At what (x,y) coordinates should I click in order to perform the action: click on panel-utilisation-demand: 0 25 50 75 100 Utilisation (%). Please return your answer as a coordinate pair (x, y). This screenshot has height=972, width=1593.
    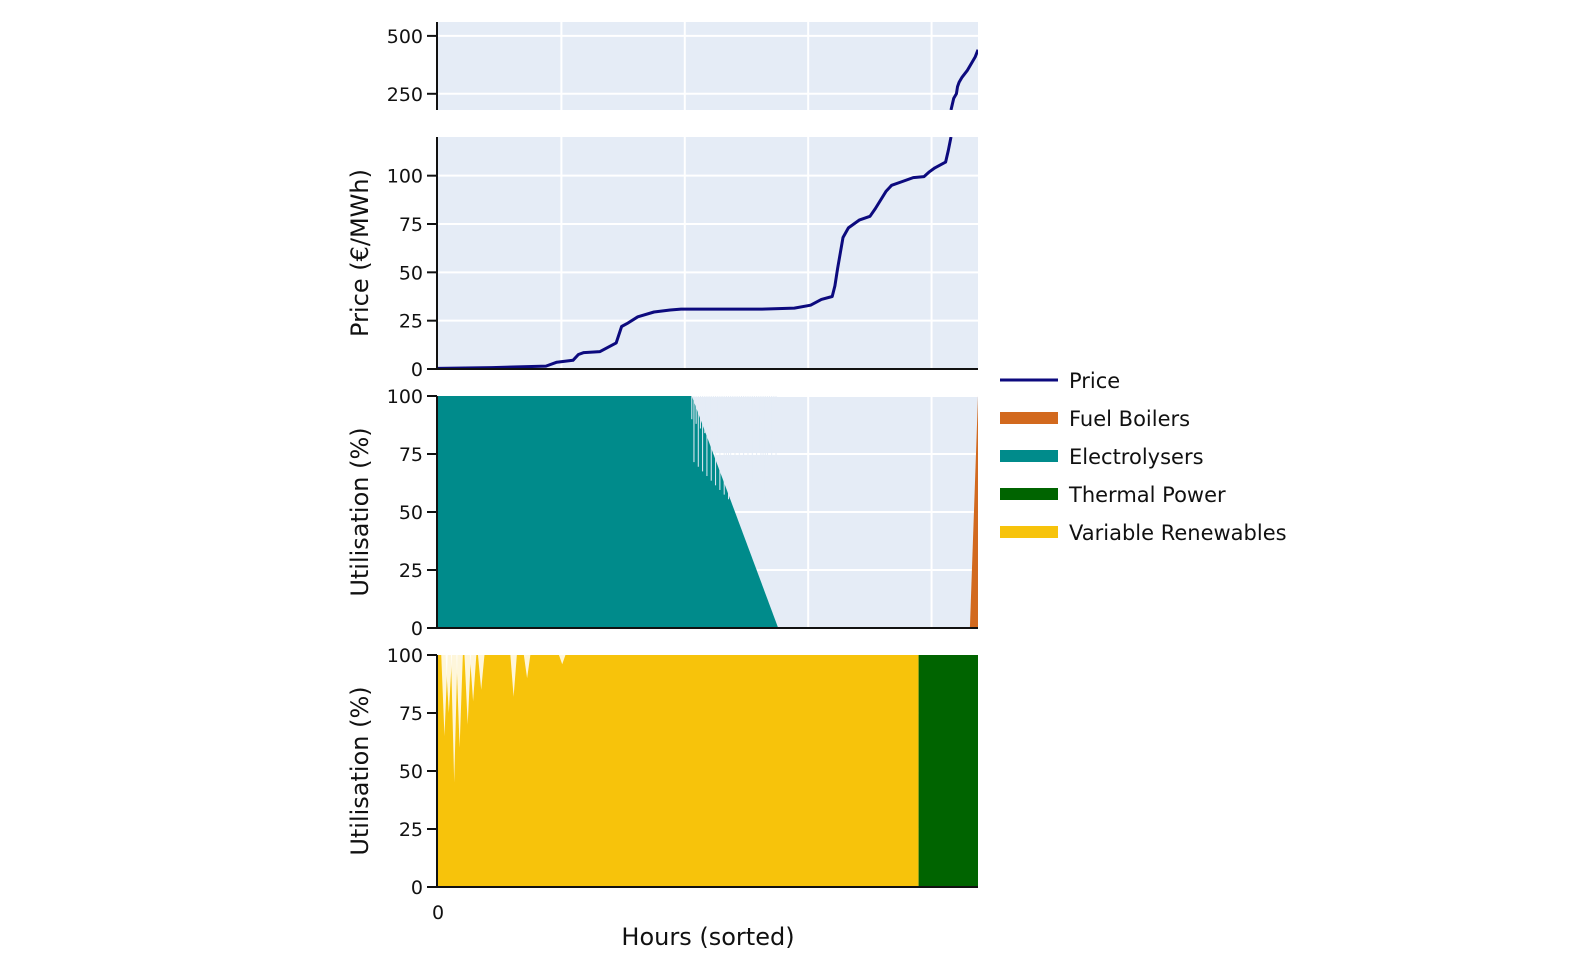
    Looking at the image, I should click on (662, 513).